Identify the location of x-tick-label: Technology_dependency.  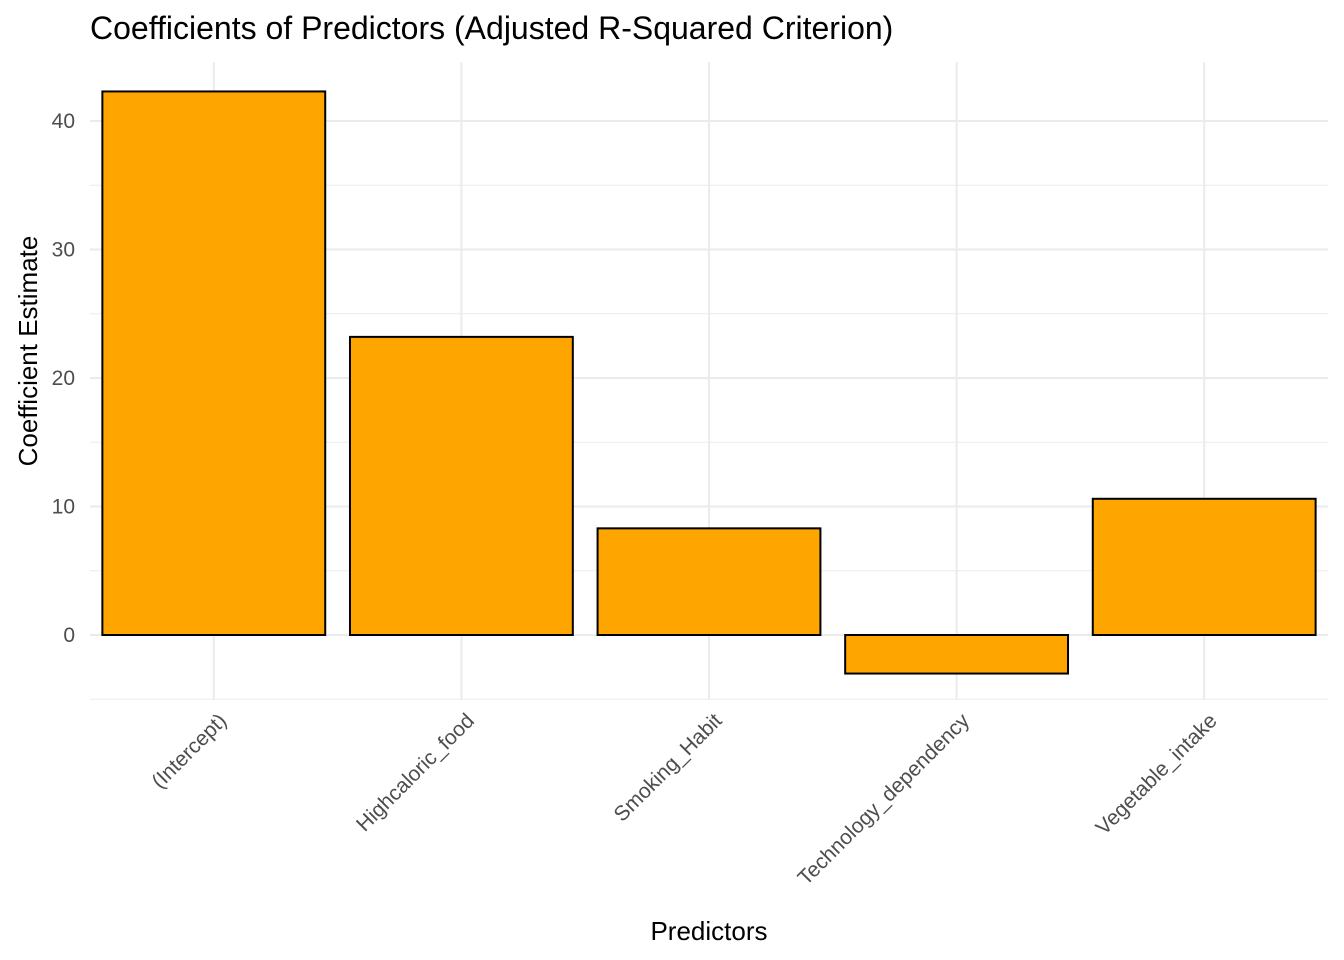
(884, 799).